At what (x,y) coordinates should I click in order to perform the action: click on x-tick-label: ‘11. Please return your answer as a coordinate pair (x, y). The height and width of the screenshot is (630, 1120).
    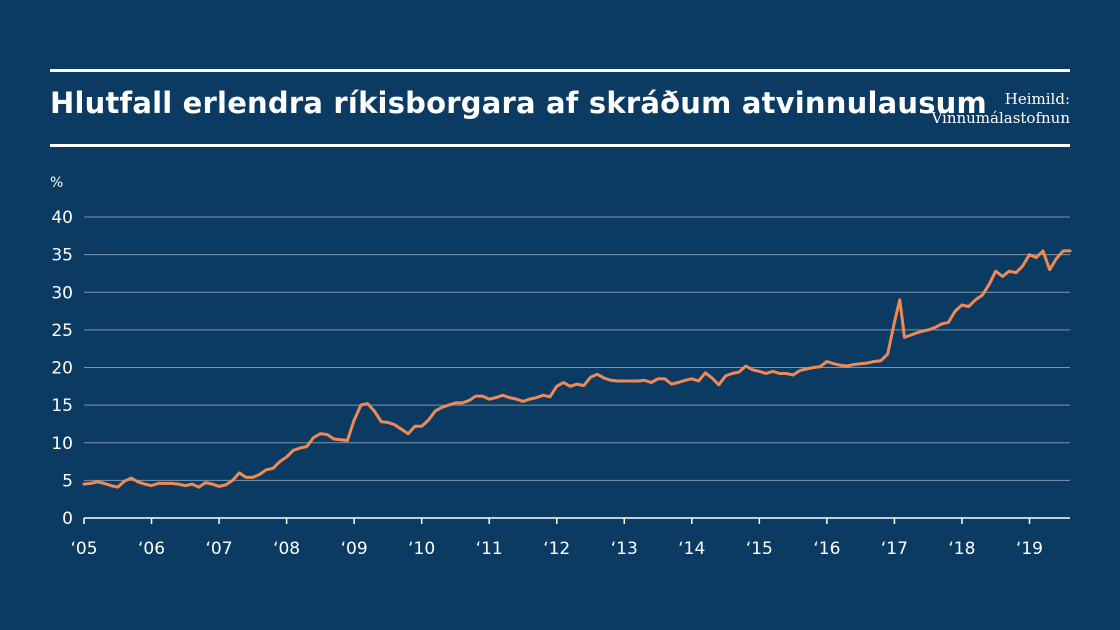
    Looking at the image, I should click on (489, 549).